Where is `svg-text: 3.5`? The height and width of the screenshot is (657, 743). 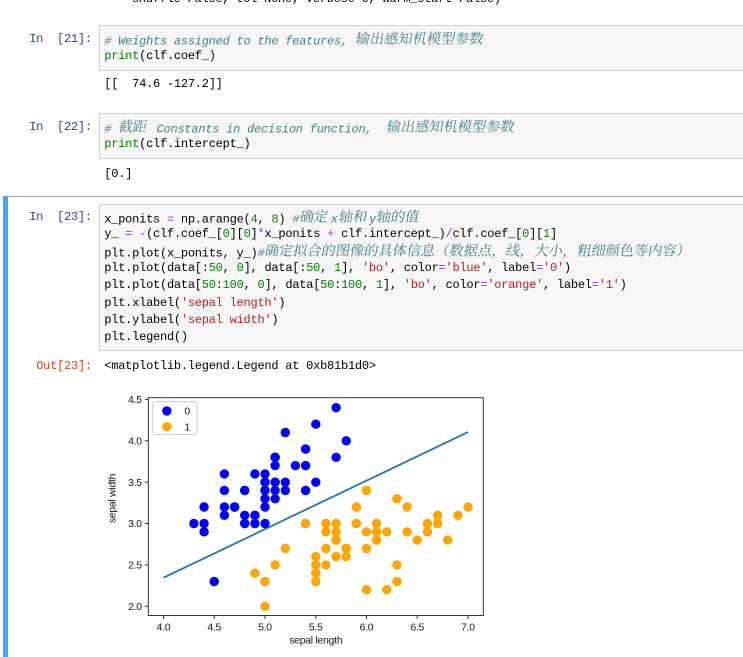
svg-text: 3.5 is located at coordinates (135, 483).